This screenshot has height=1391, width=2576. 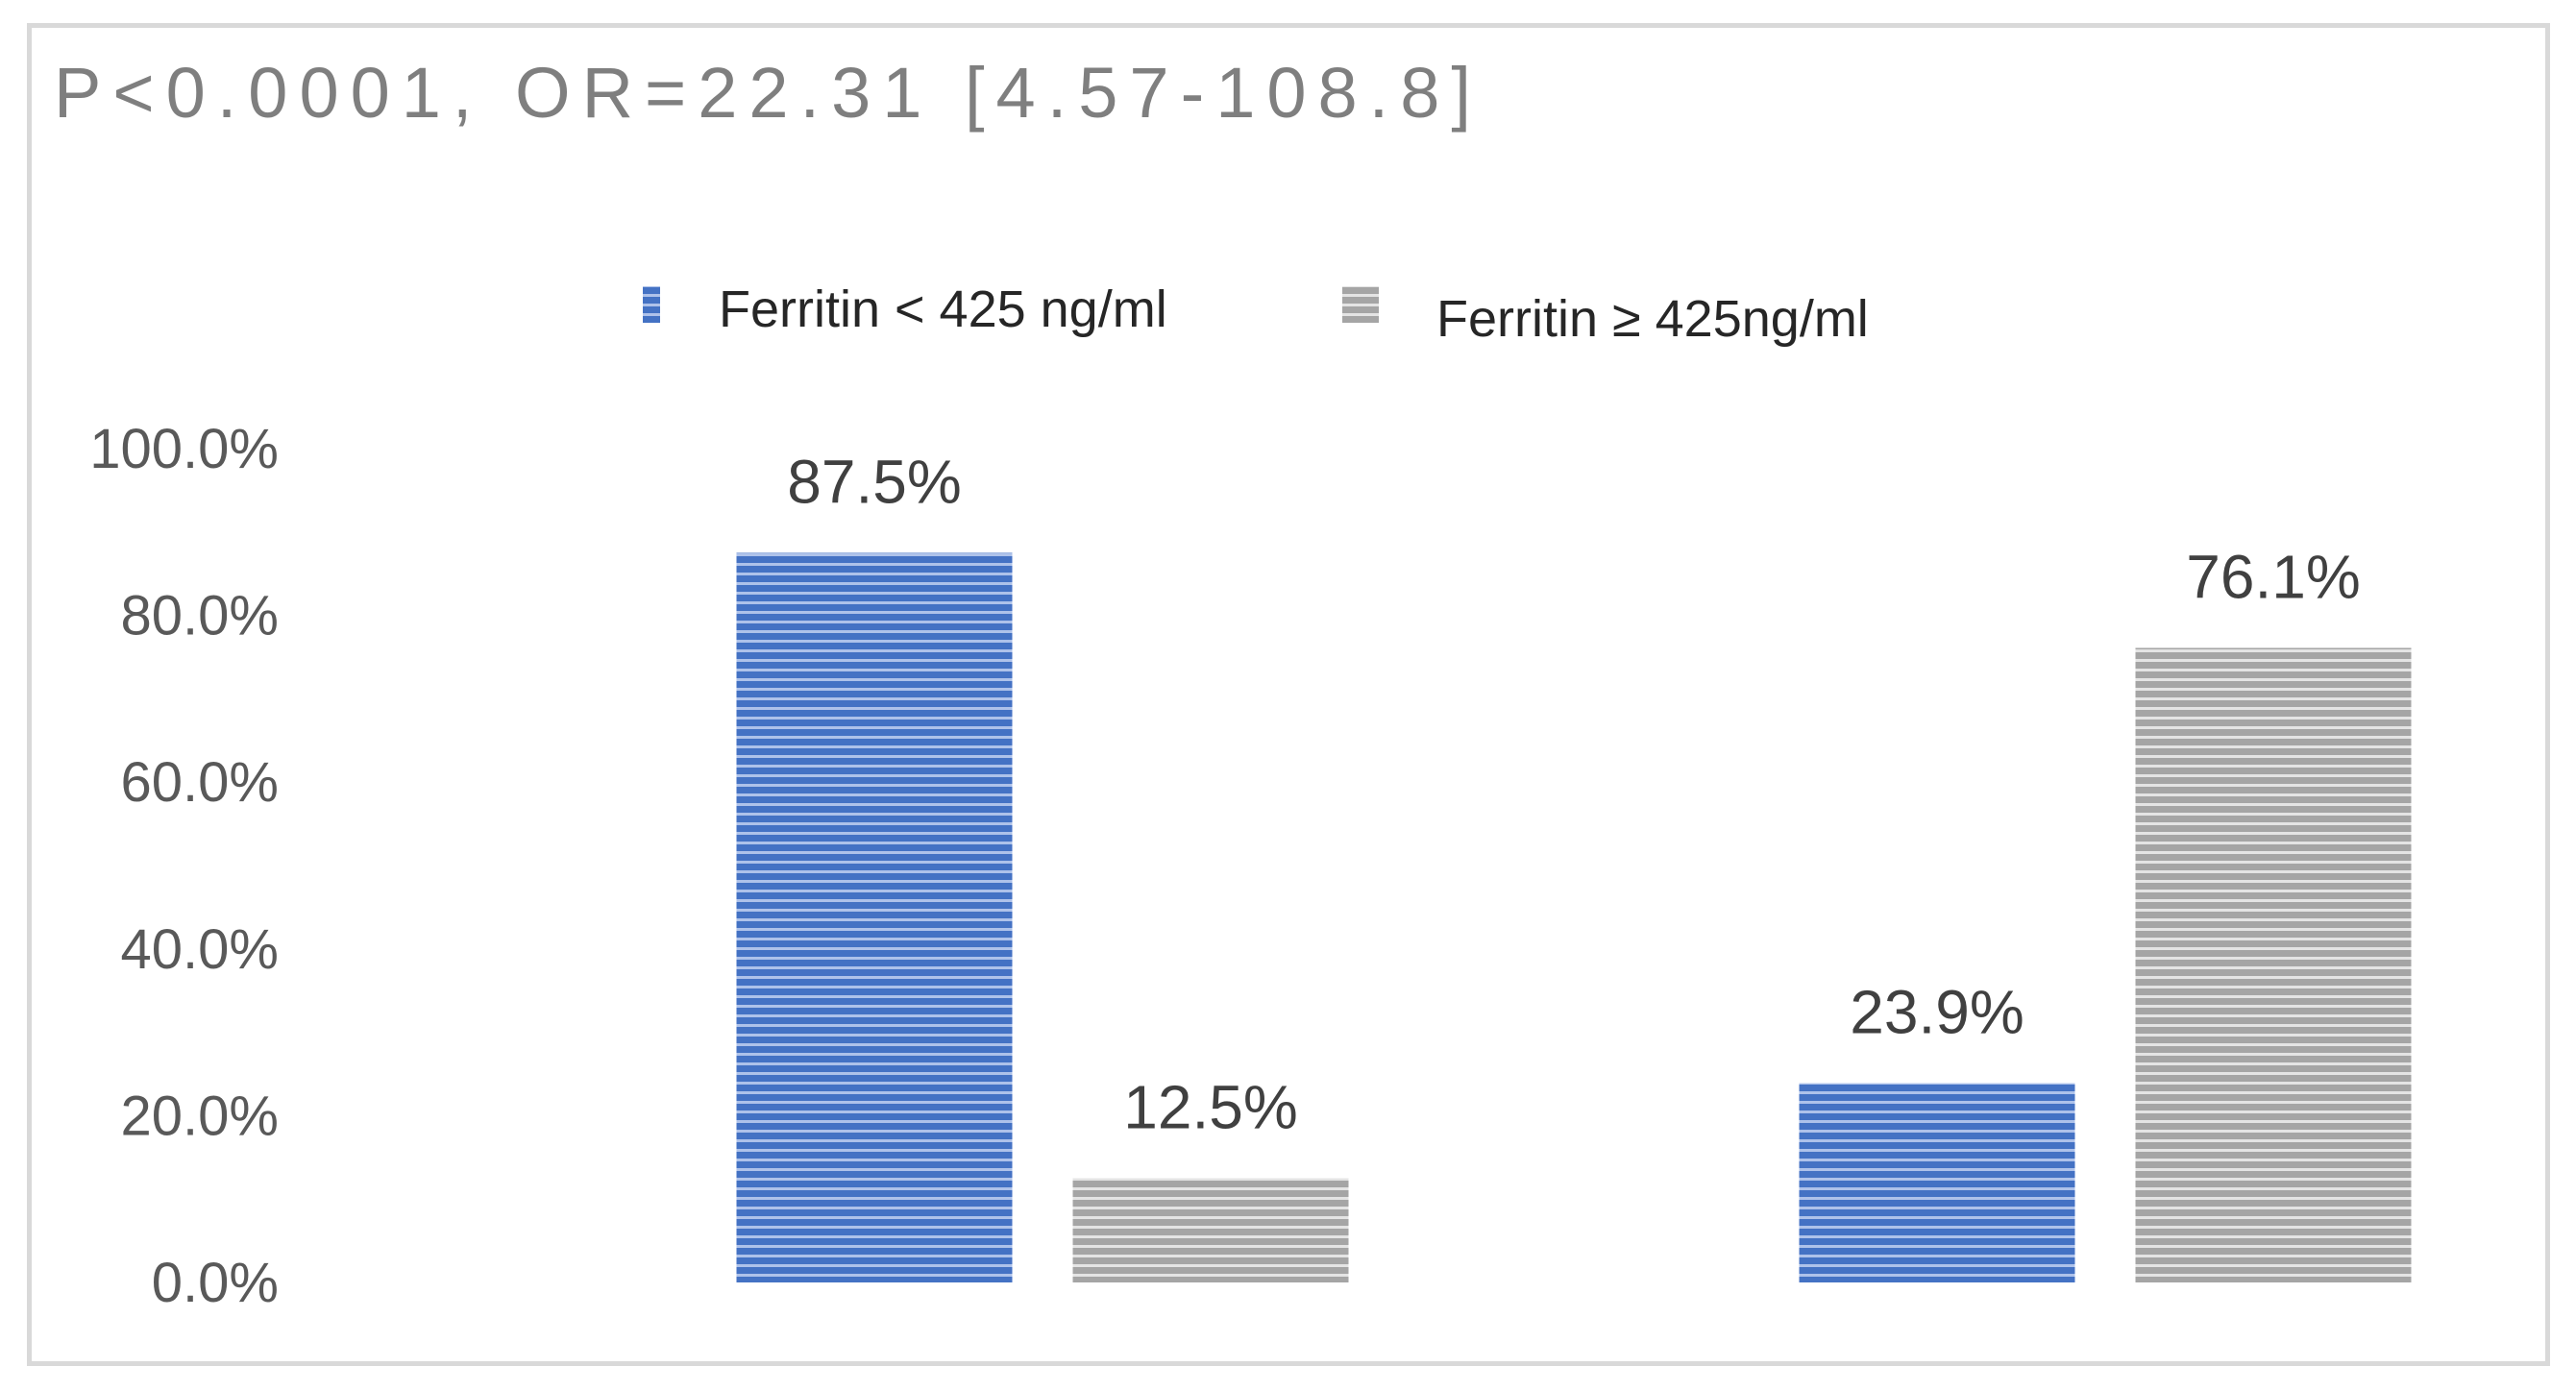 I want to click on y-tick-label: 60.0%, so click(x=200, y=782).